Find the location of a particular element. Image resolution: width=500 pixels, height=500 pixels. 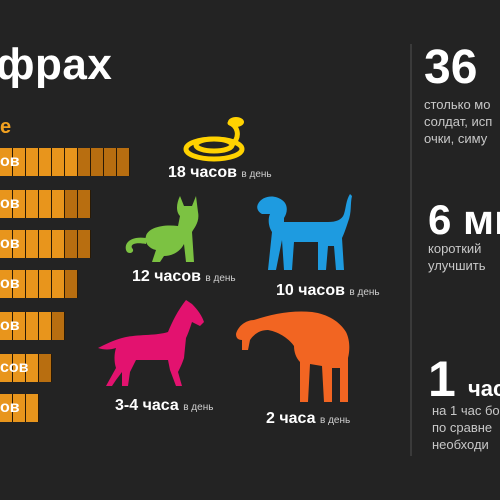

cat-hours: 12 часов is located at coordinates (166, 276).